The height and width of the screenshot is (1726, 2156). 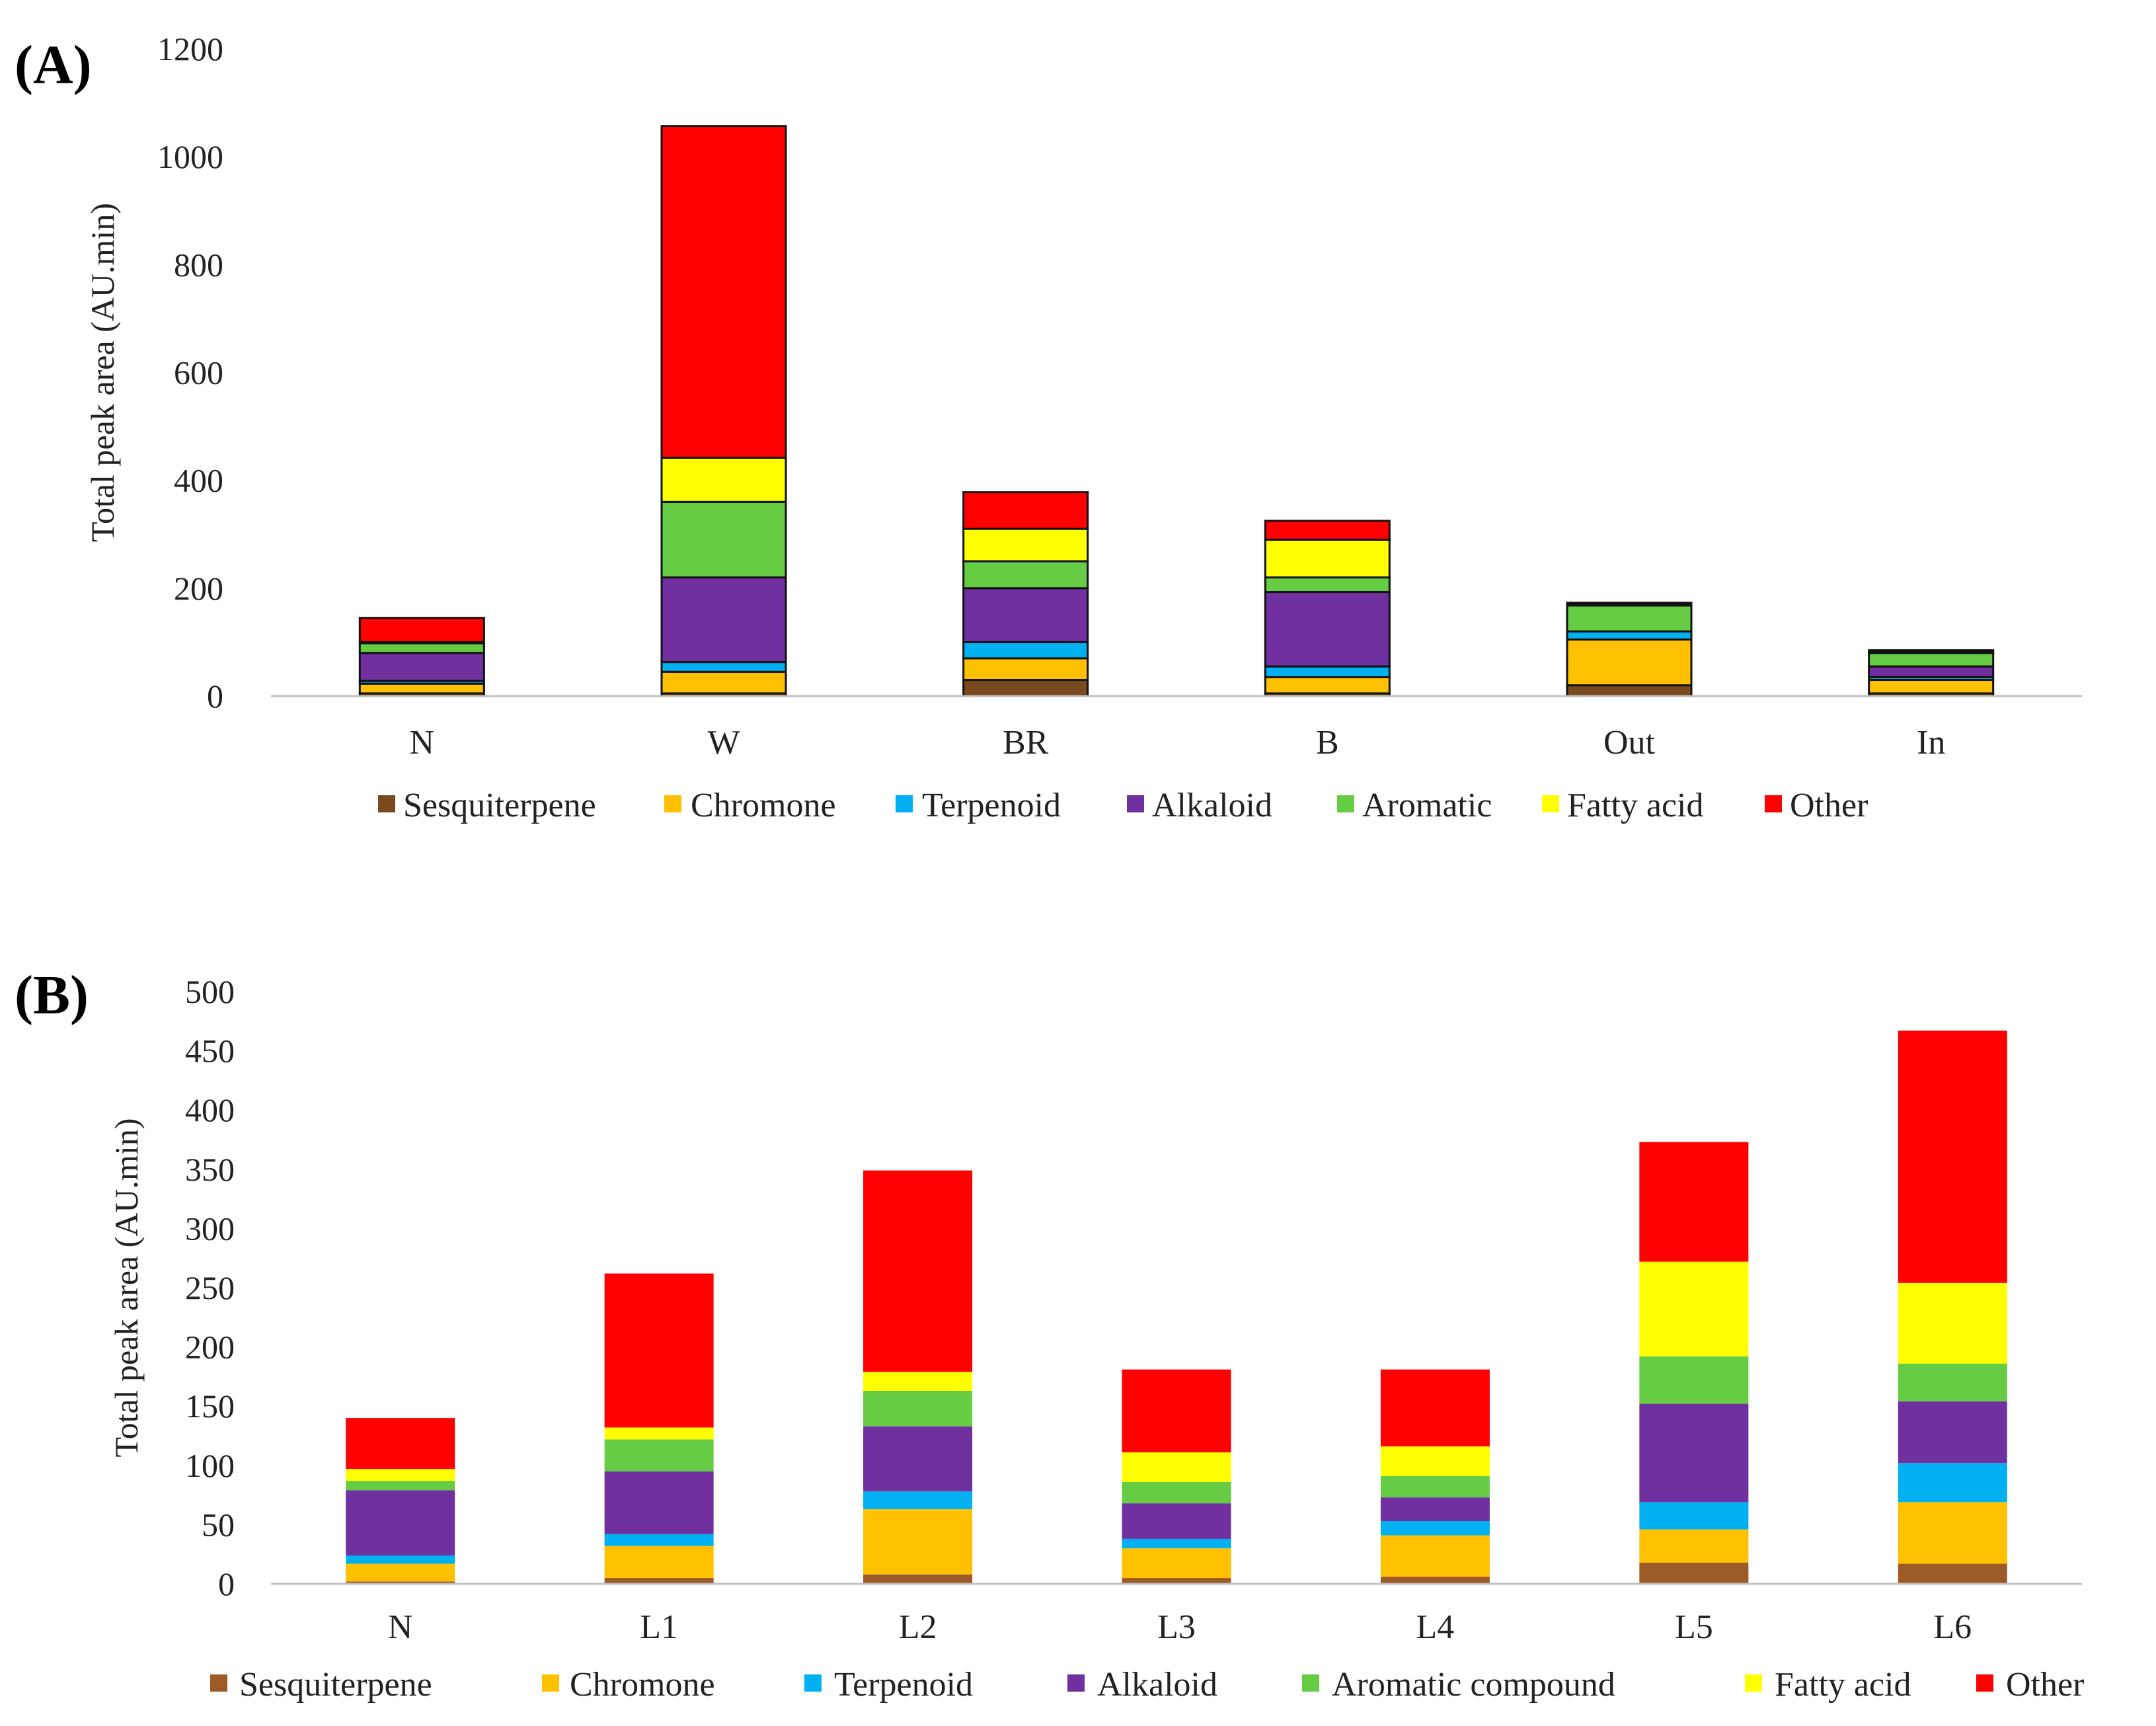 What do you see at coordinates (52, 995) in the screenshot?
I see `panel-b-label: (B)` at bounding box center [52, 995].